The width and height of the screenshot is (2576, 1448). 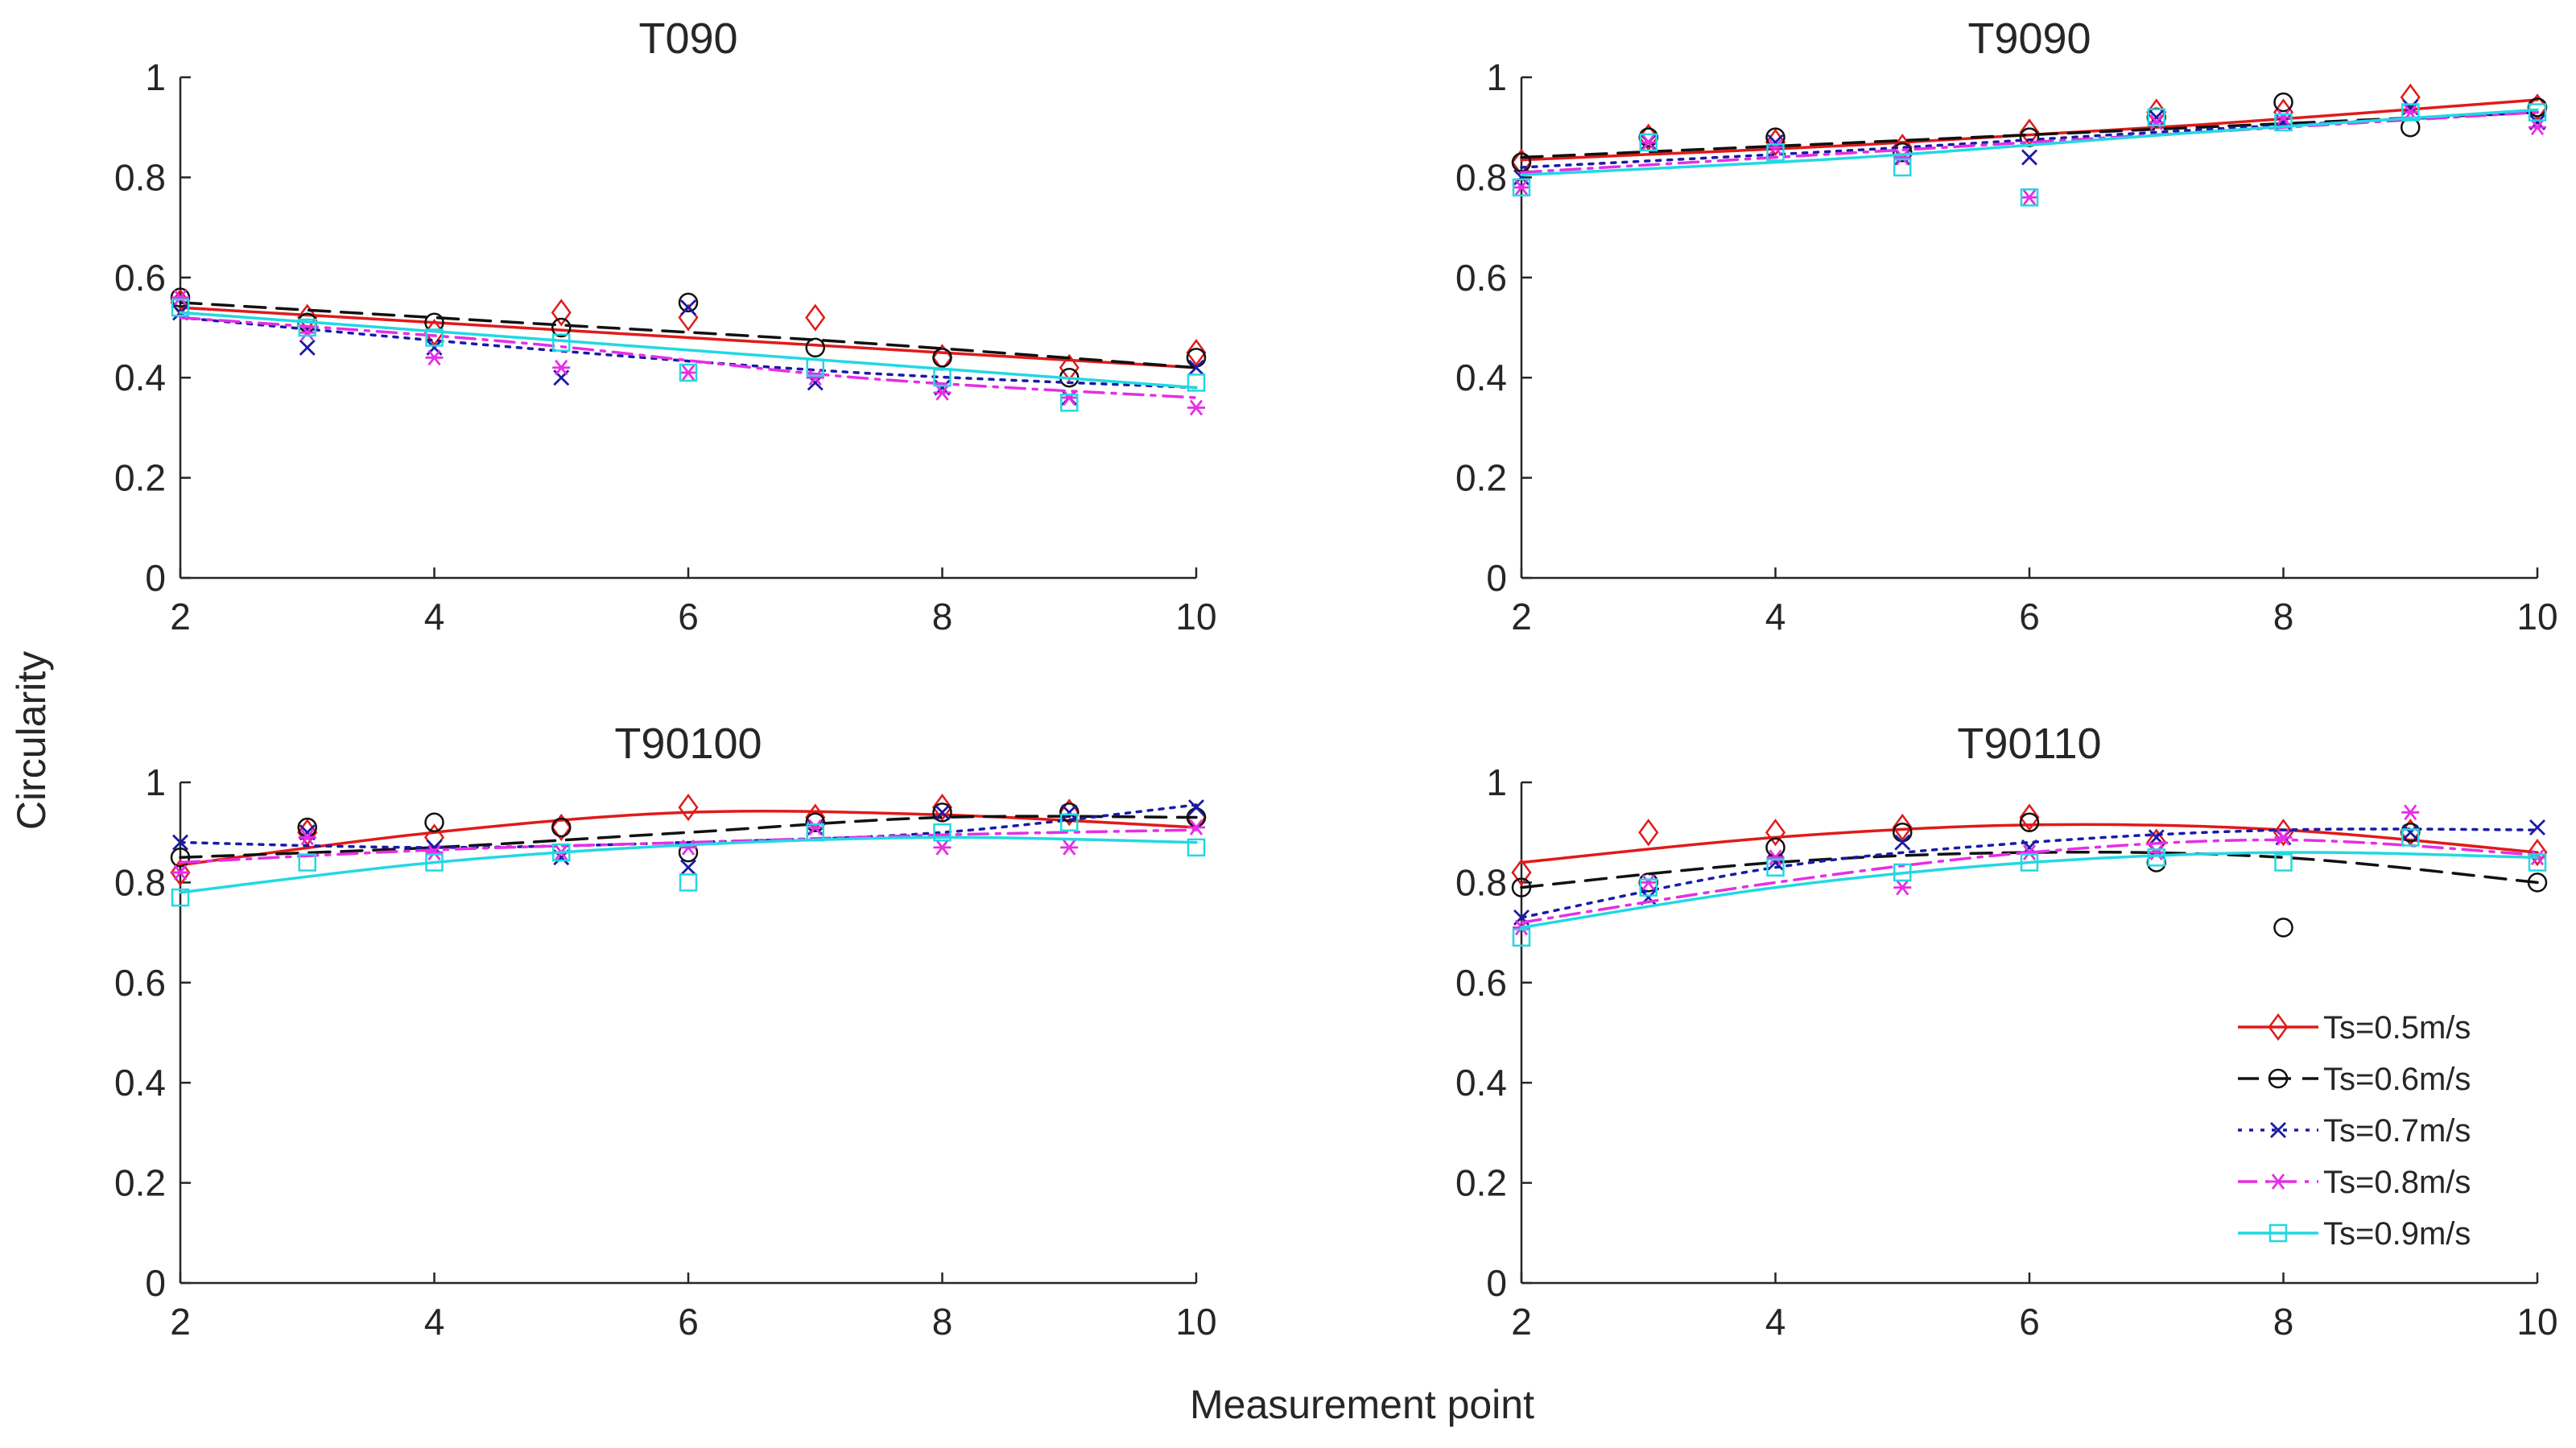 I want to click on x-tick-label: 10, so click(x=1195, y=1322).